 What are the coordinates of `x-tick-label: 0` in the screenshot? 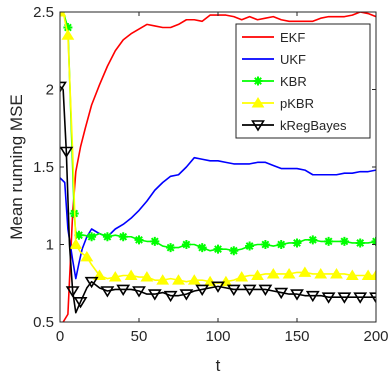 It's located at (60, 336).